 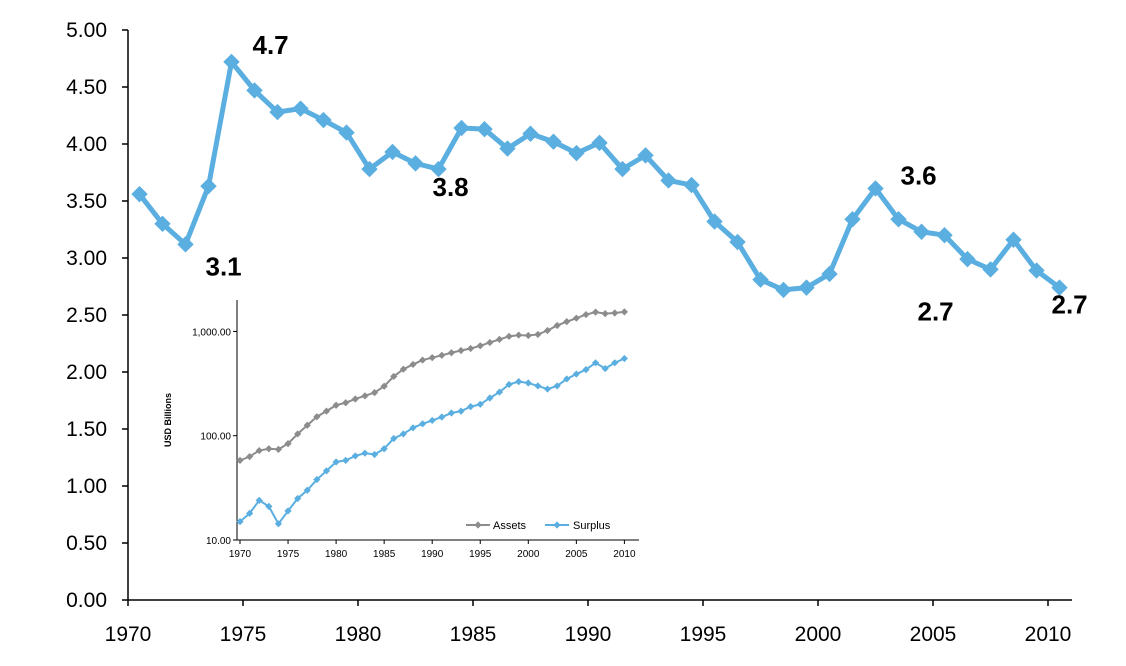 What do you see at coordinates (919, 175) in the screenshot?
I see `data-annotation-label: 3.6` at bounding box center [919, 175].